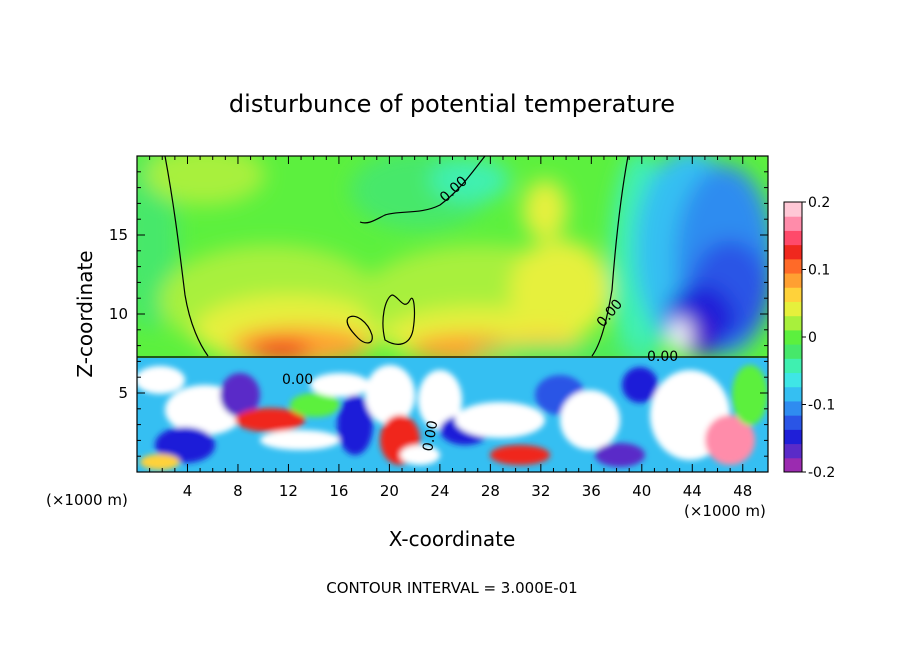 This screenshot has width=904, height=654. I want to click on x-tick-label: 8, so click(238, 491).